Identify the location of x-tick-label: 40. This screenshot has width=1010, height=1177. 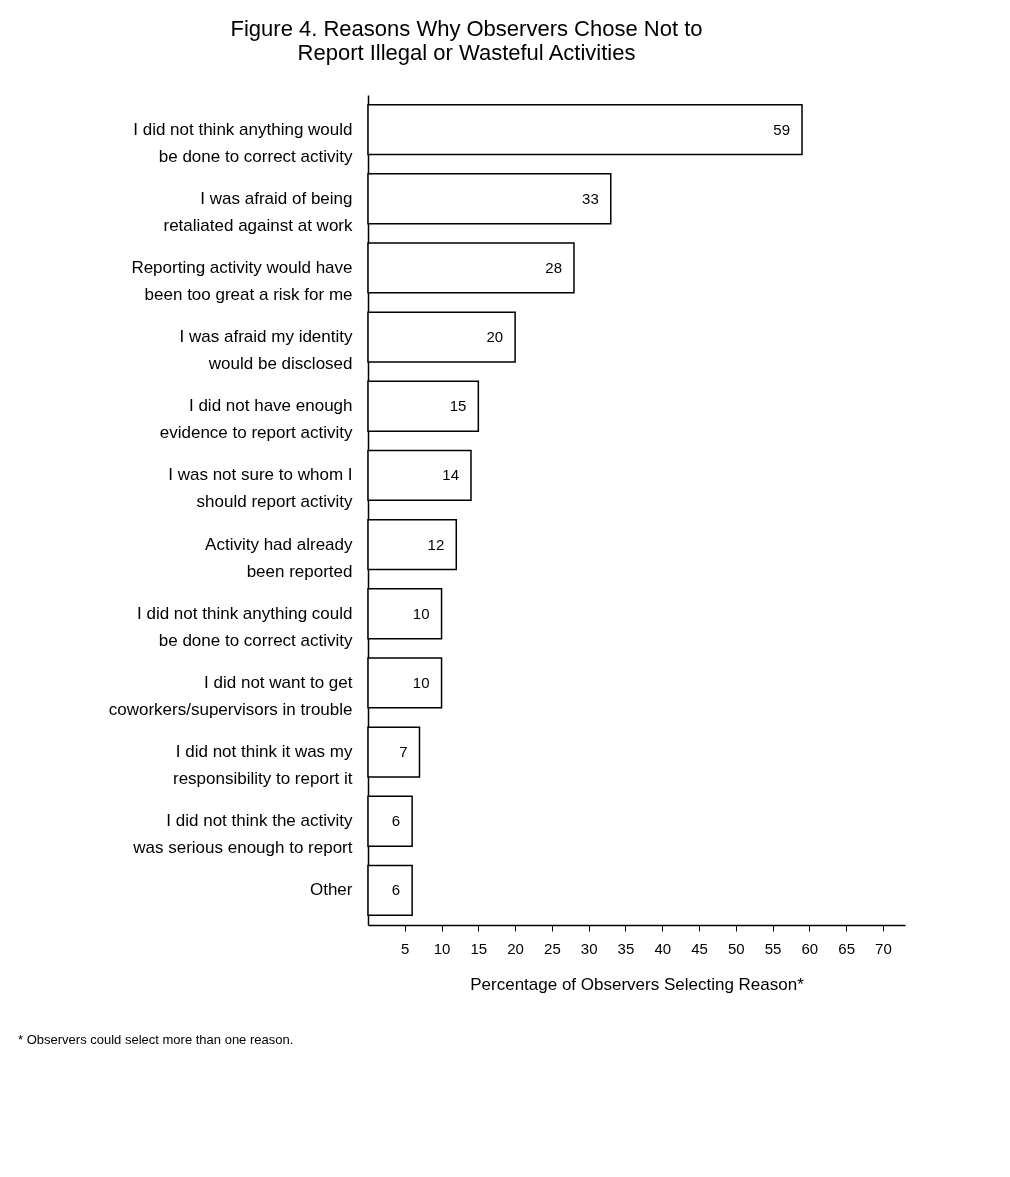
(663, 948).